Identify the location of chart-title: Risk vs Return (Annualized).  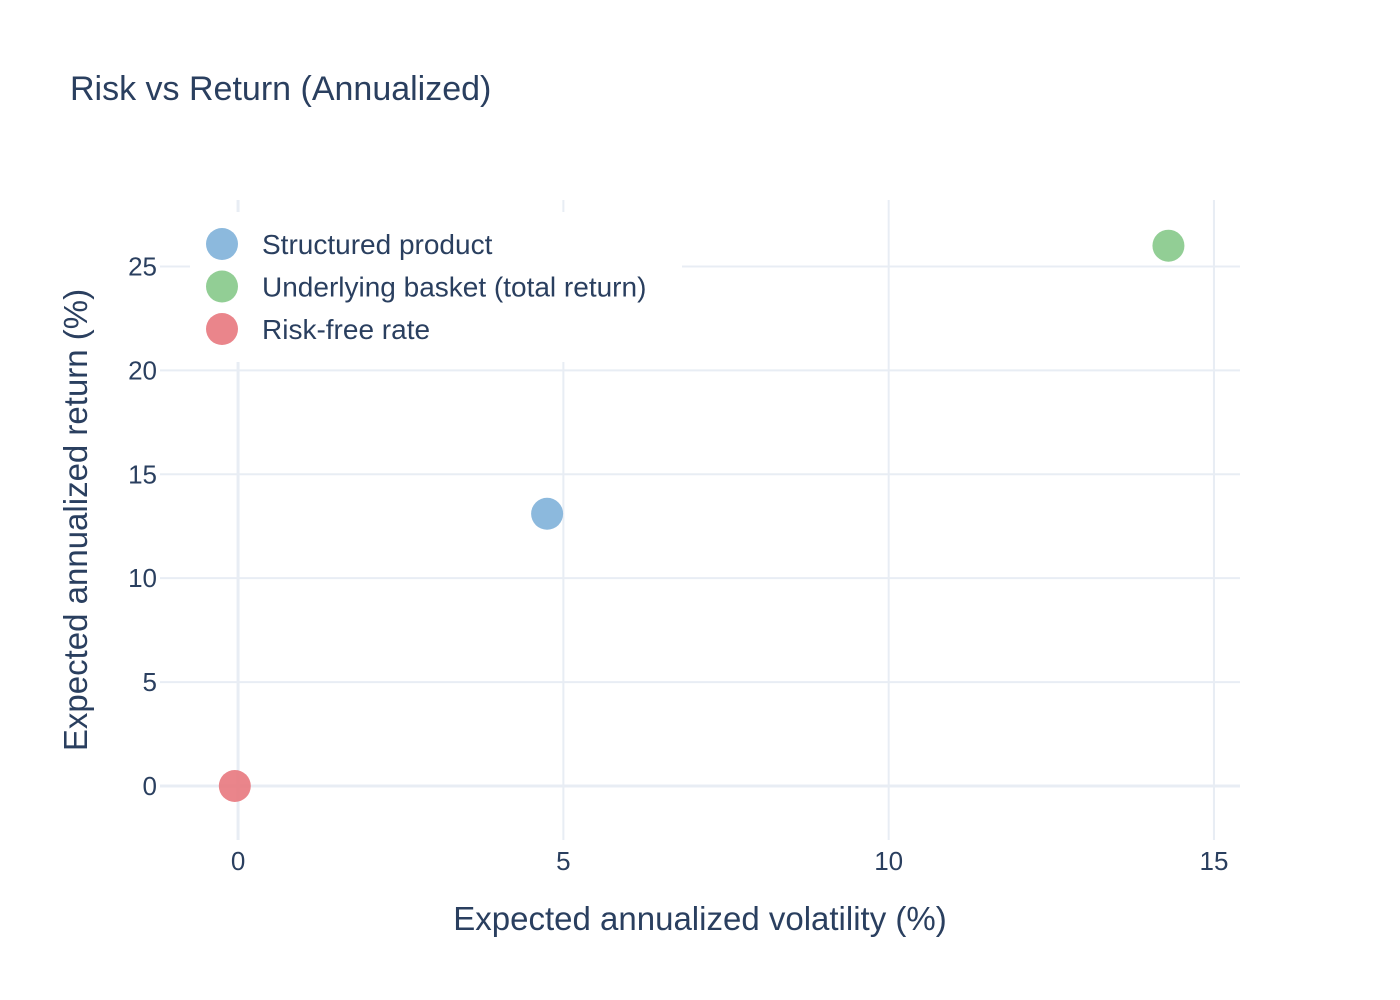
(280, 89).